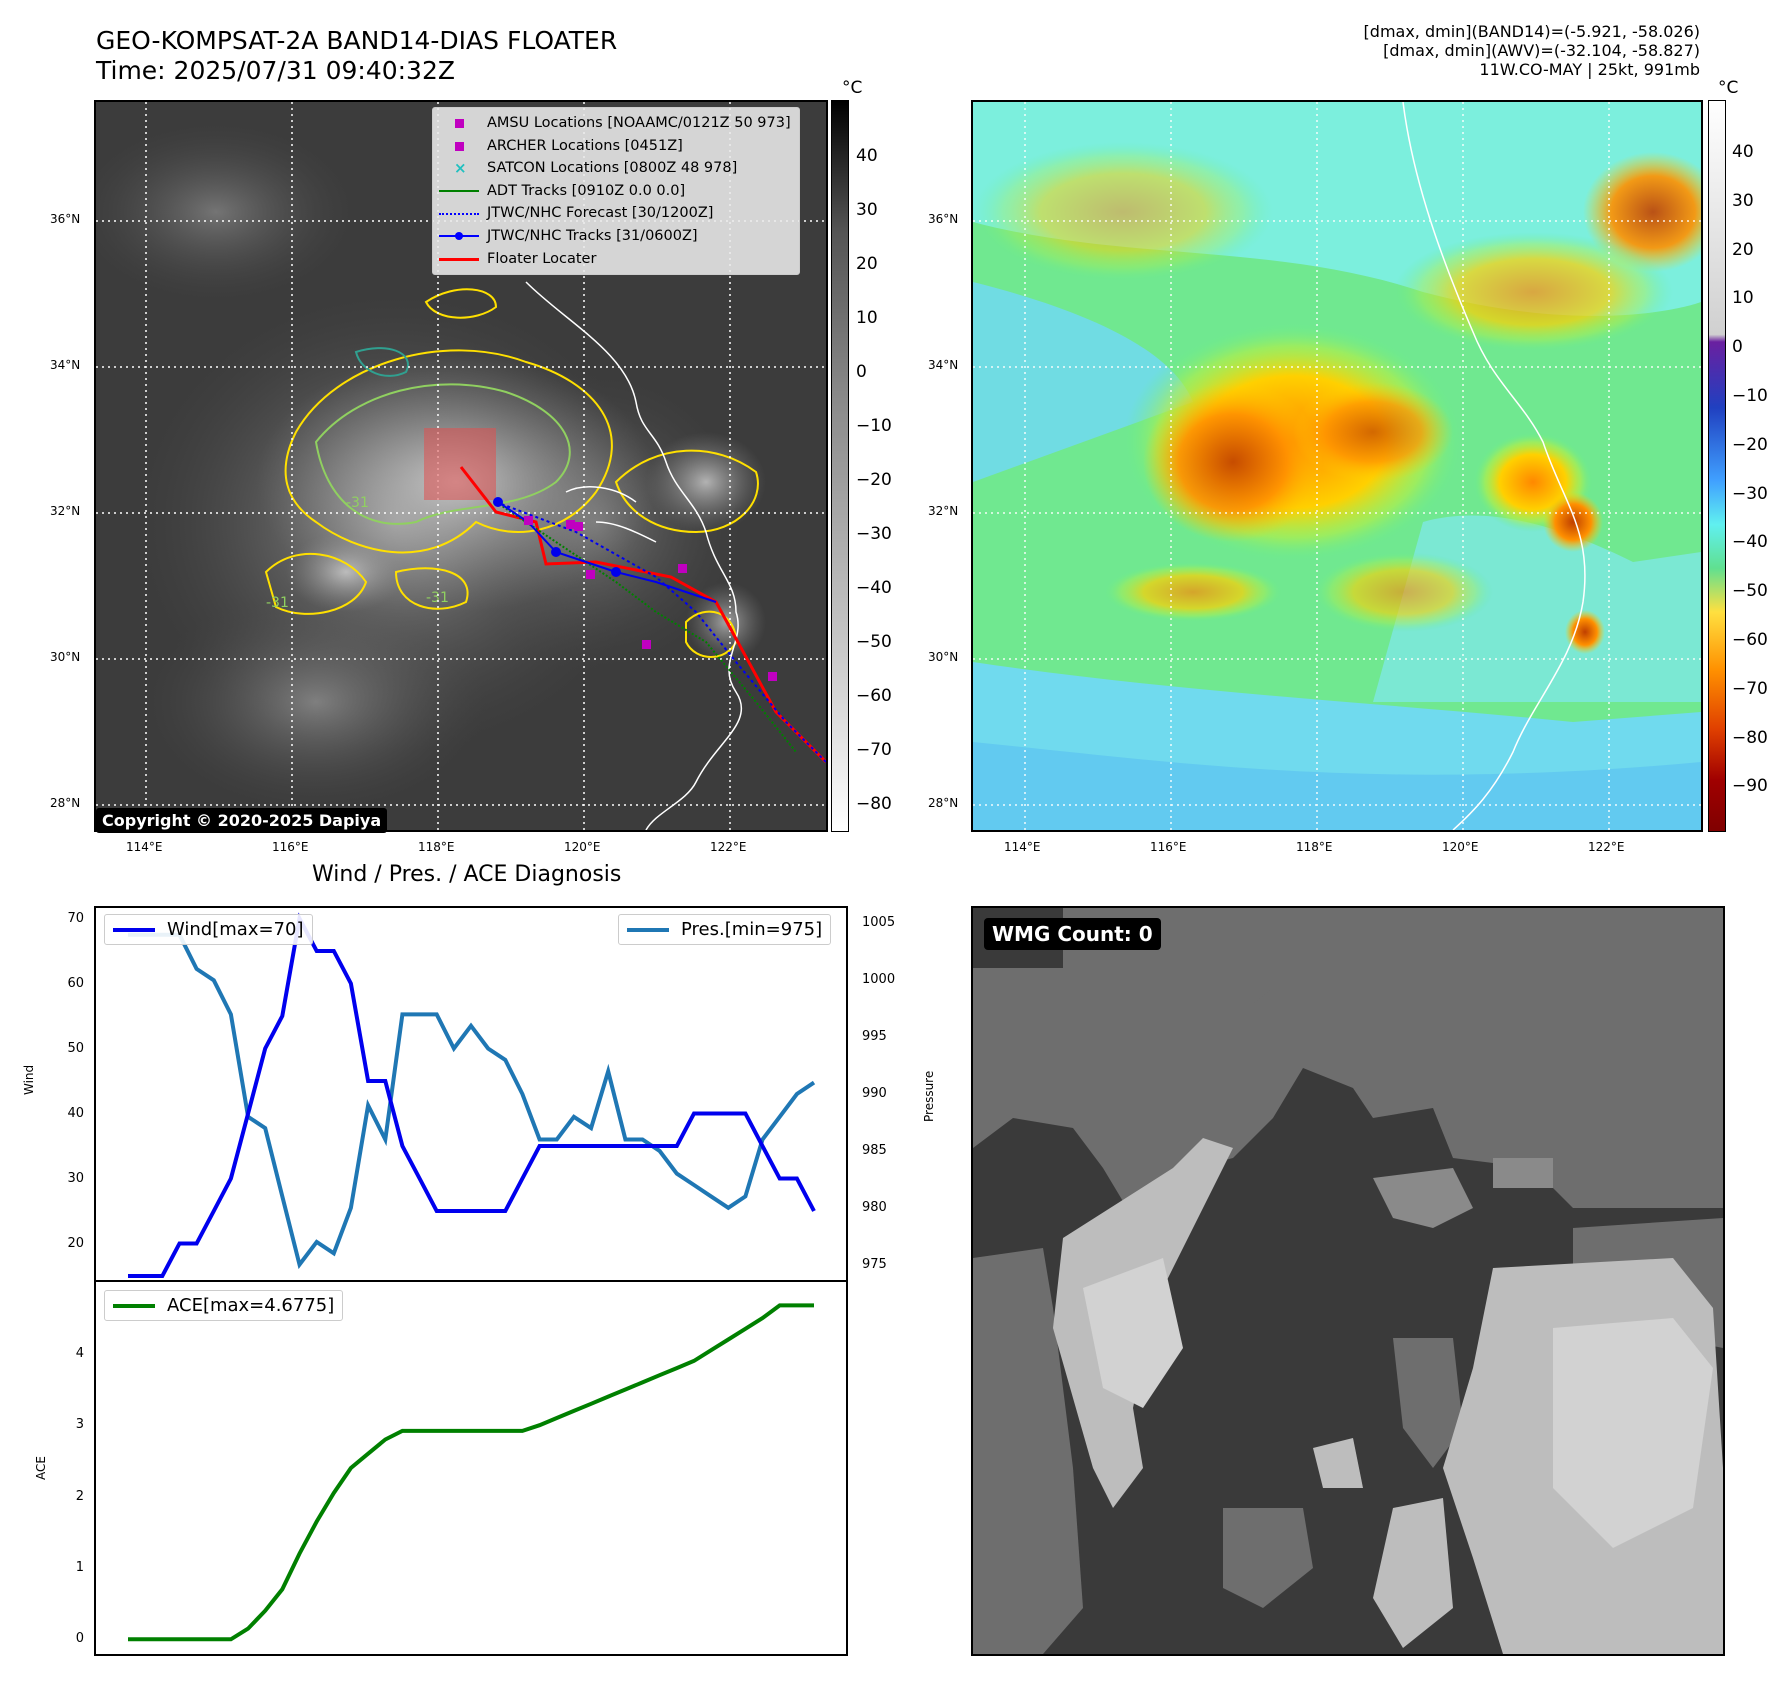  What do you see at coordinates (79, 1353) in the screenshot?
I see `axis-tick-label: 4` at bounding box center [79, 1353].